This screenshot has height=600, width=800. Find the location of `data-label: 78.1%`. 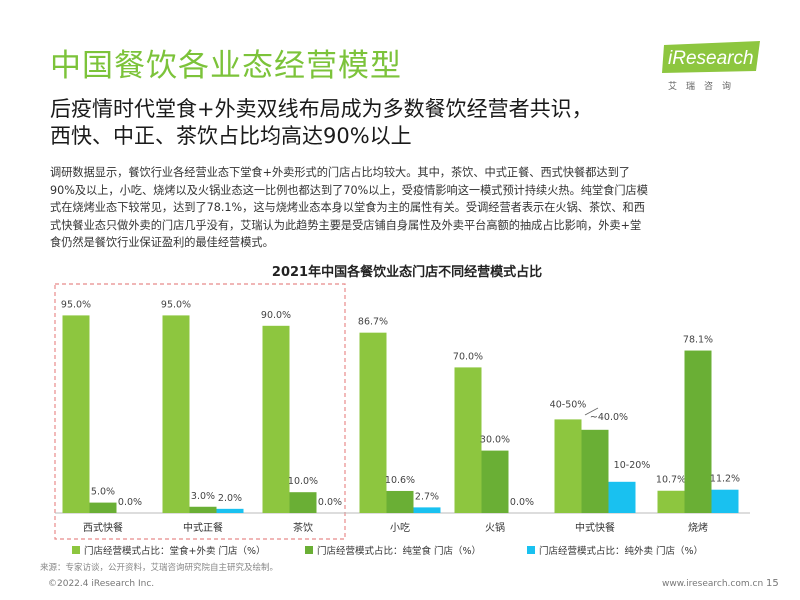

data-label: 78.1% is located at coordinates (698, 340).